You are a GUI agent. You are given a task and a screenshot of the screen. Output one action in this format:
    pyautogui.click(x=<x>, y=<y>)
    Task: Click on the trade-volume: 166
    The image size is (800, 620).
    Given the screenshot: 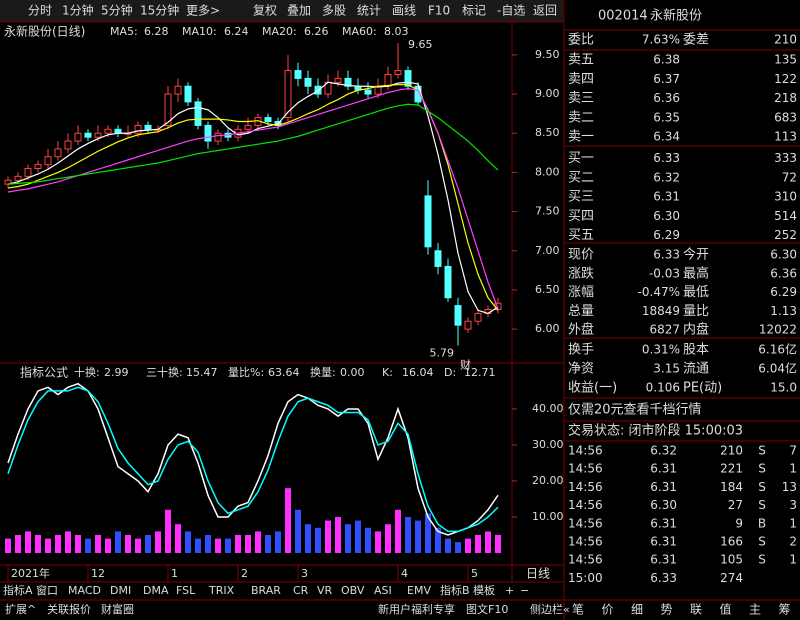 What is the action you would take?
    pyautogui.click(x=731, y=542)
    